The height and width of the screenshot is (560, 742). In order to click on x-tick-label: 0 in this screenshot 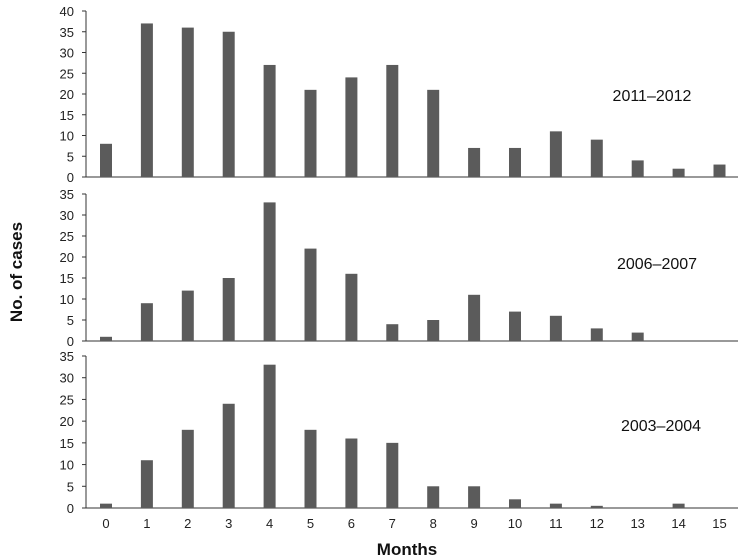, I will do `click(105, 523)`.